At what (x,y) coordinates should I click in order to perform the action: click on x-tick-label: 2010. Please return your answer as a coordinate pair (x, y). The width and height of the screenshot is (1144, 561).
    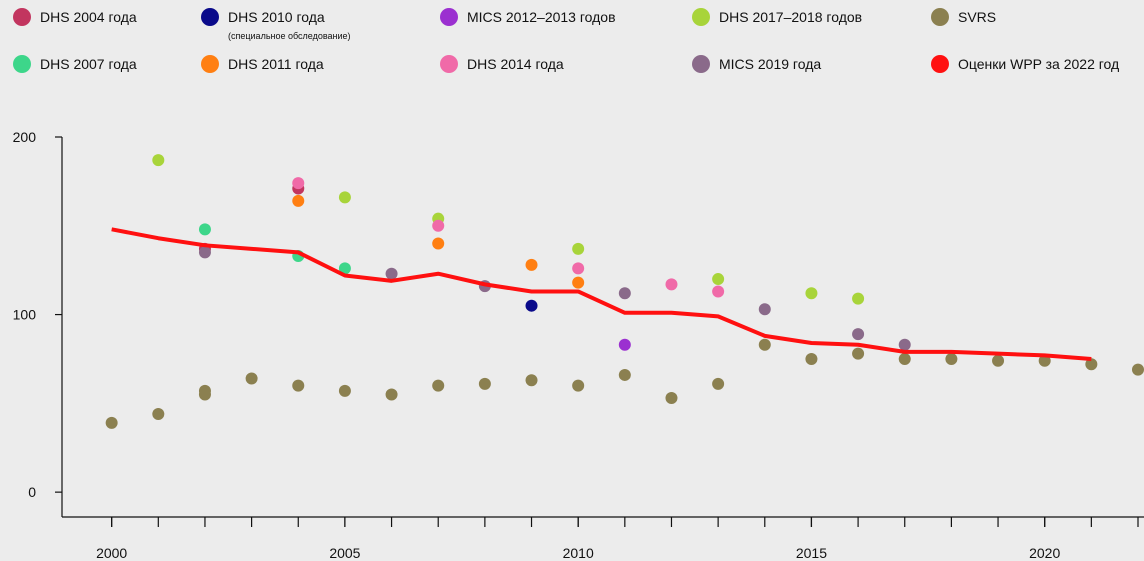
    Looking at the image, I should click on (578, 553).